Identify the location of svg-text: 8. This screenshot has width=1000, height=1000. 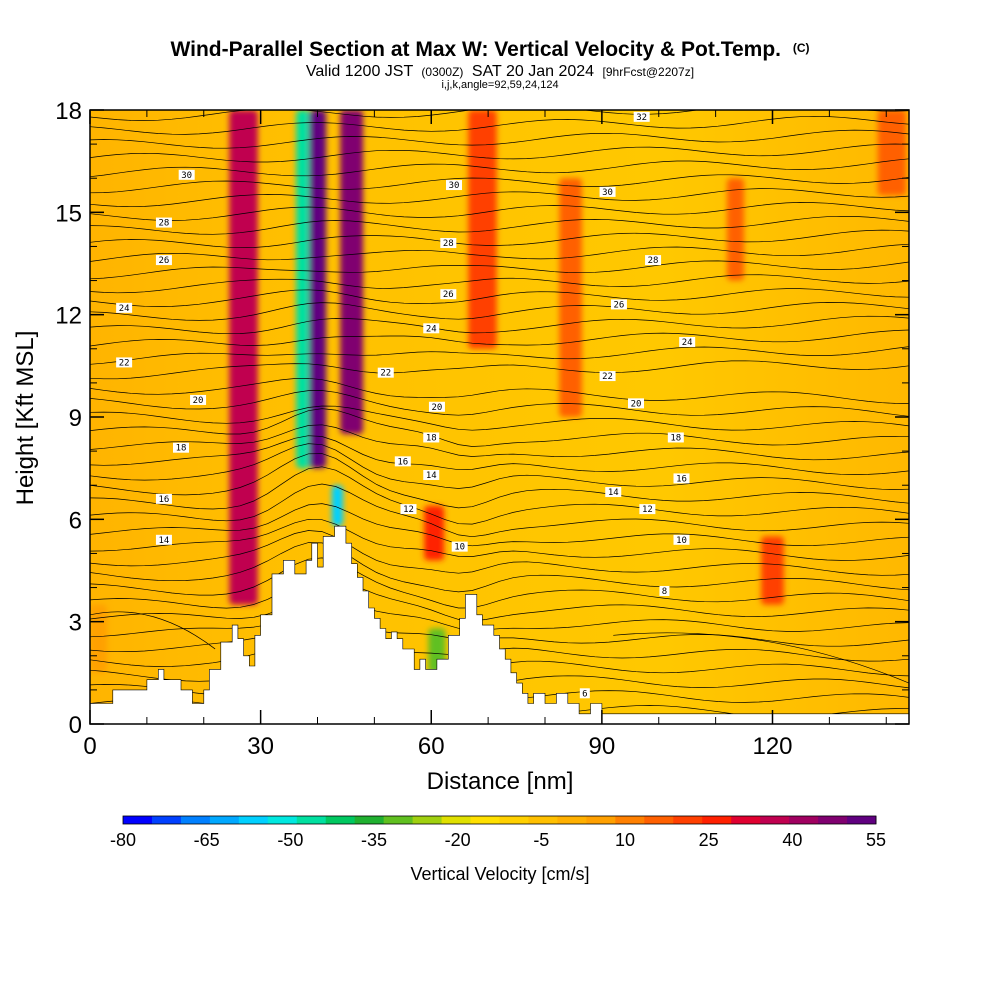
(664, 592).